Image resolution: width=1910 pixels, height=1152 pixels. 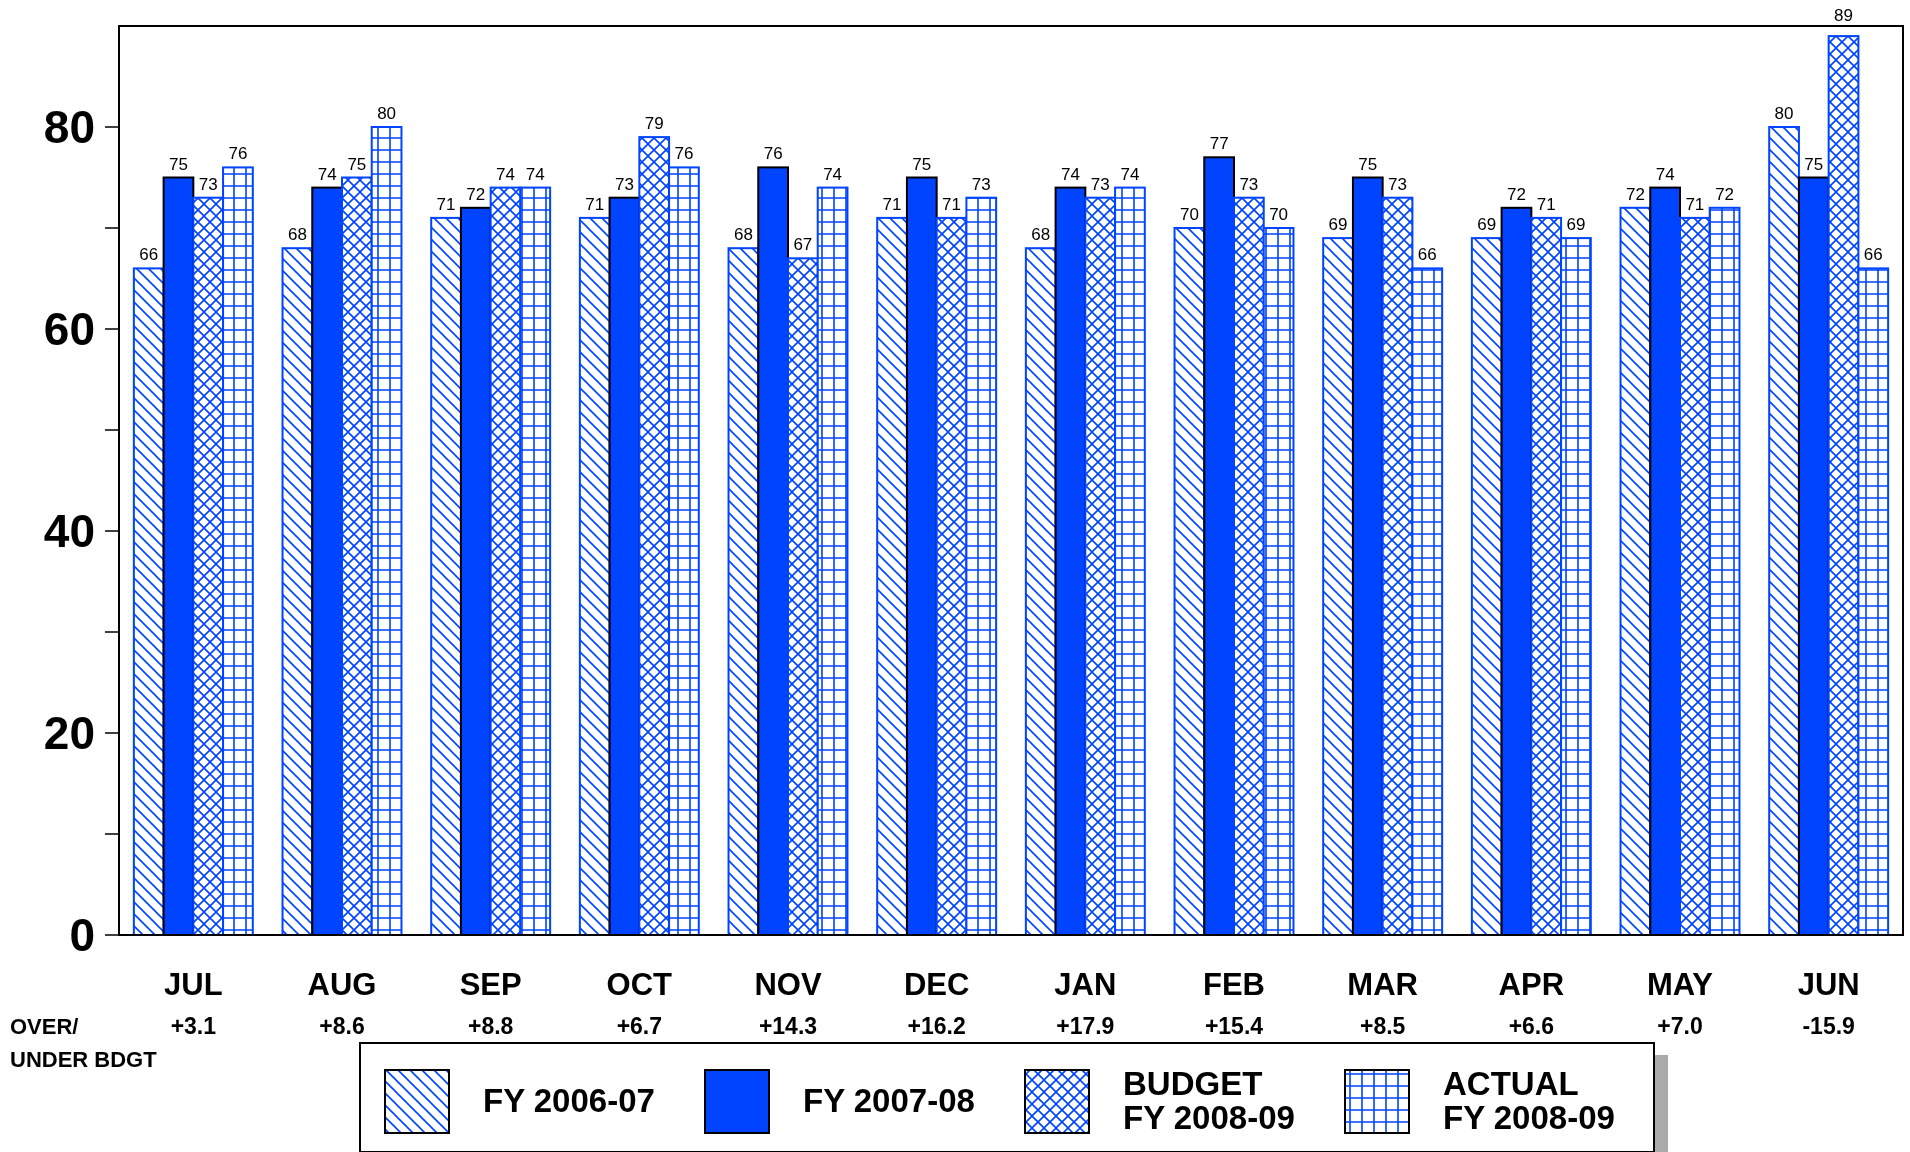 I want to click on text: +15.4, so click(x=1234, y=1026).